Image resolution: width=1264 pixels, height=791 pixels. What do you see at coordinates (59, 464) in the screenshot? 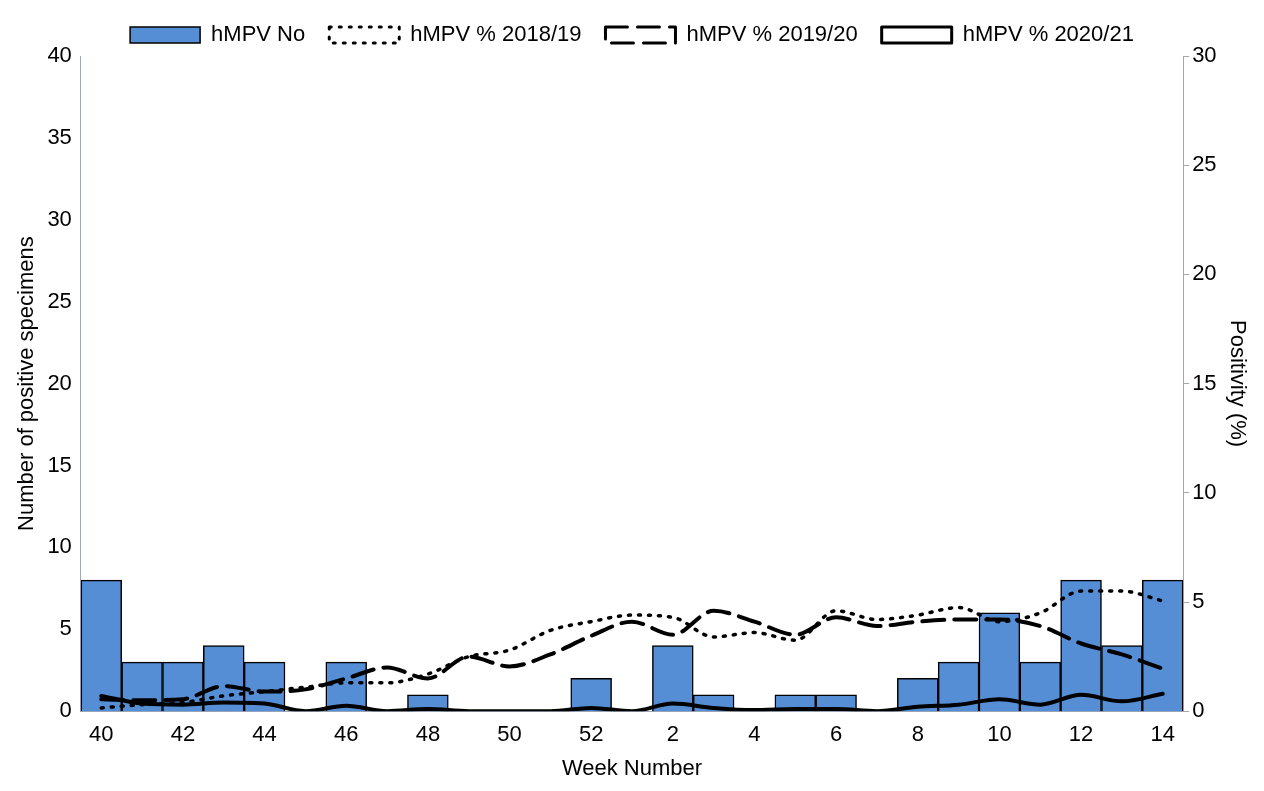
I see `y-tick-label: 15` at bounding box center [59, 464].